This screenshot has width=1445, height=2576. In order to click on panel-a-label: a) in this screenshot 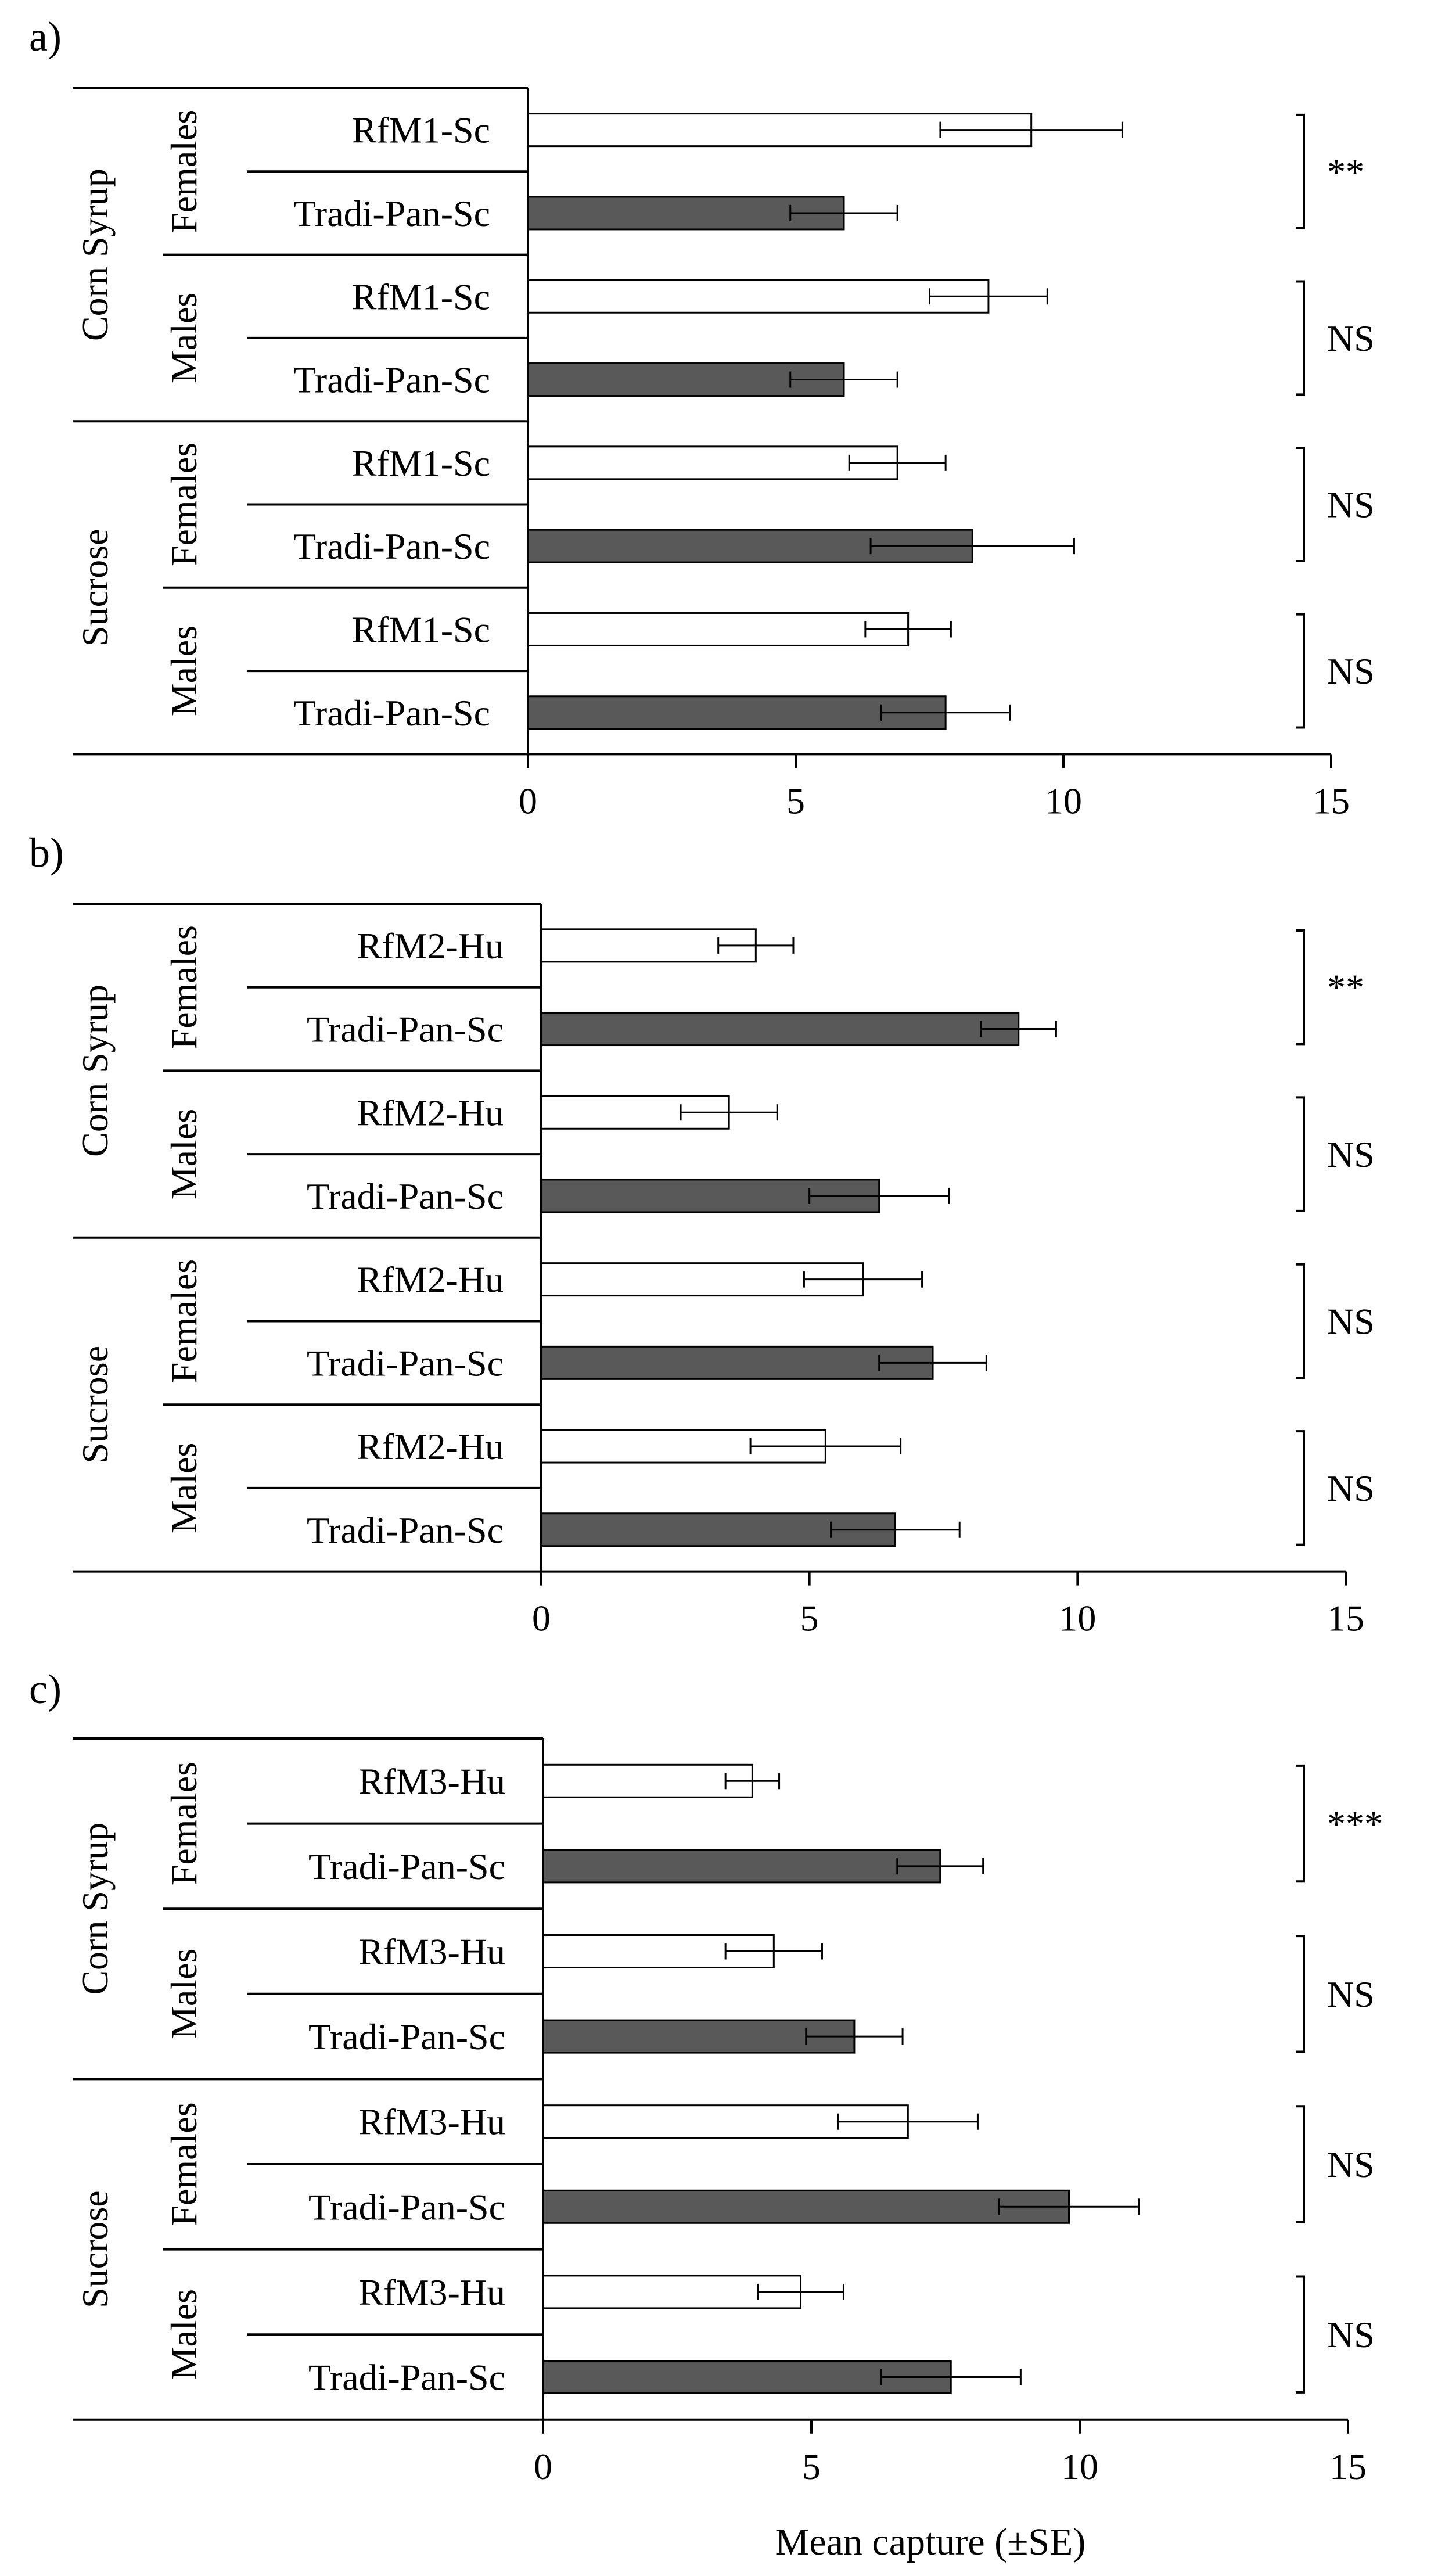, I will do `click(45, 36)`.